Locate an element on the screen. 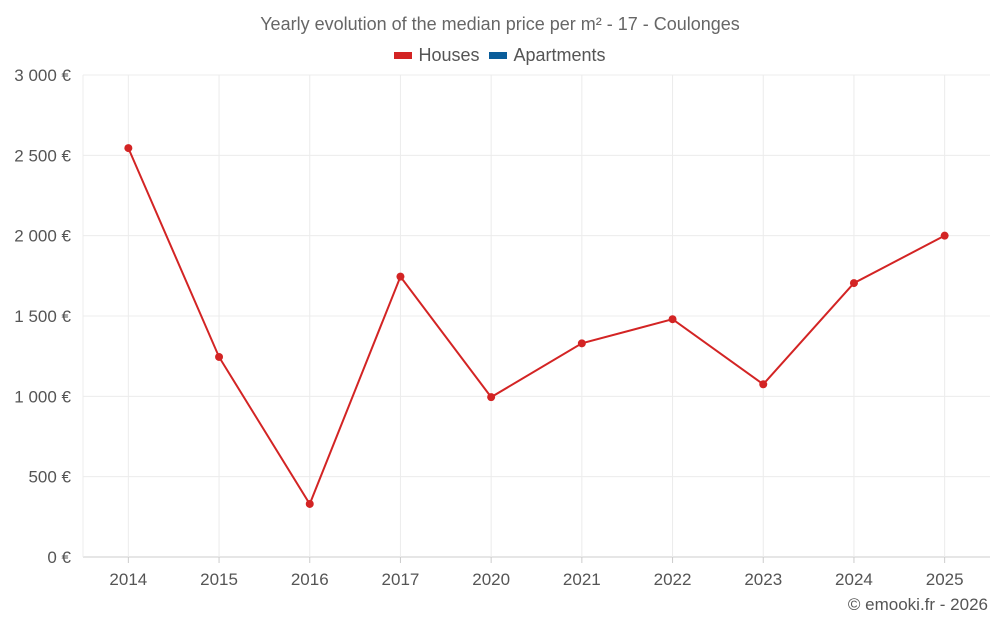 This screenshot has width=1000, height=625. y-tick-label: 2 500 € is located at coordinates (42, 155).